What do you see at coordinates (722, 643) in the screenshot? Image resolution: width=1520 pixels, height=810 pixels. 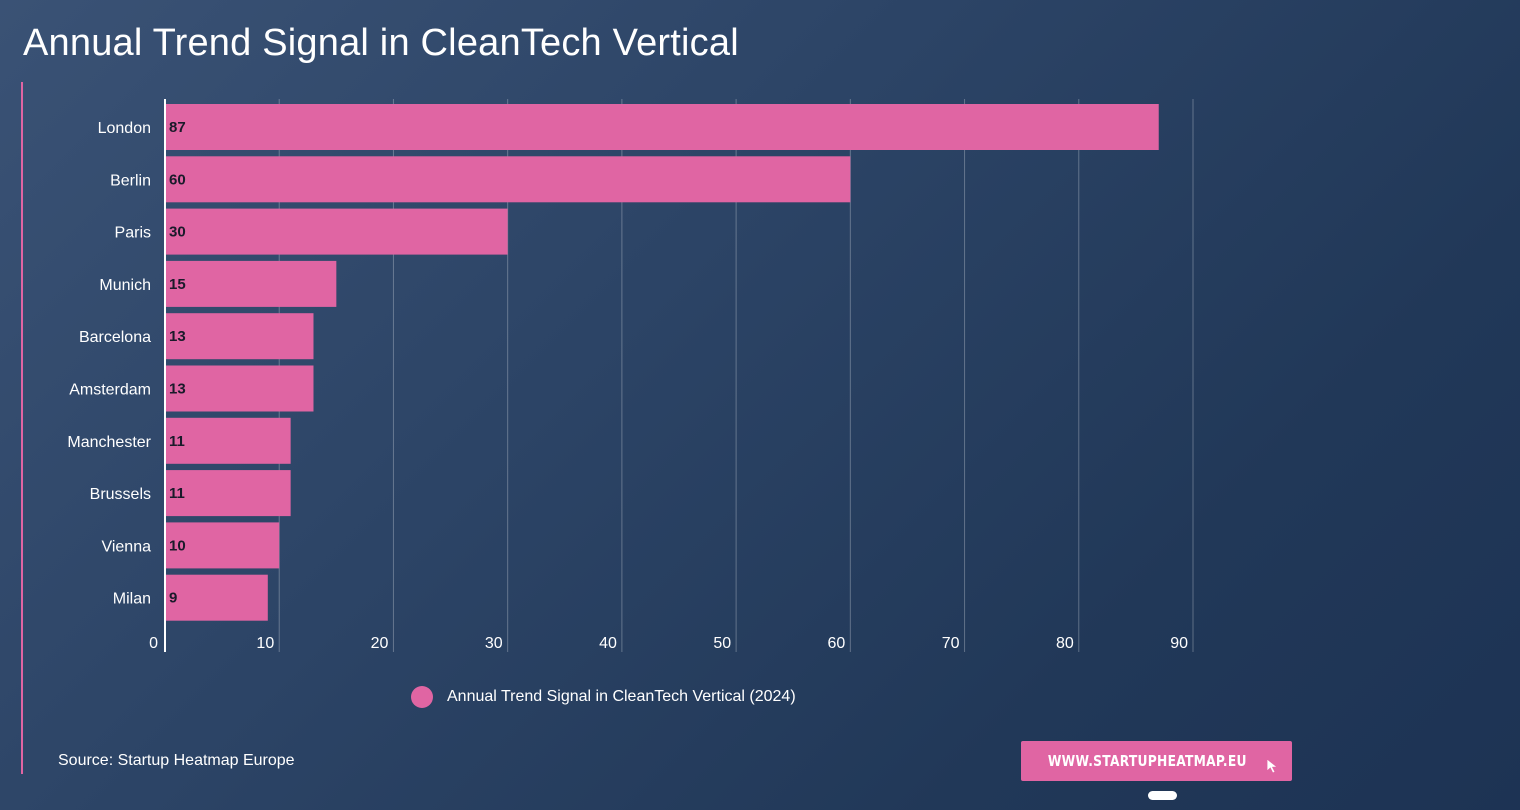 I see `x-tick-label: 50` at bounding box center [722, 643].